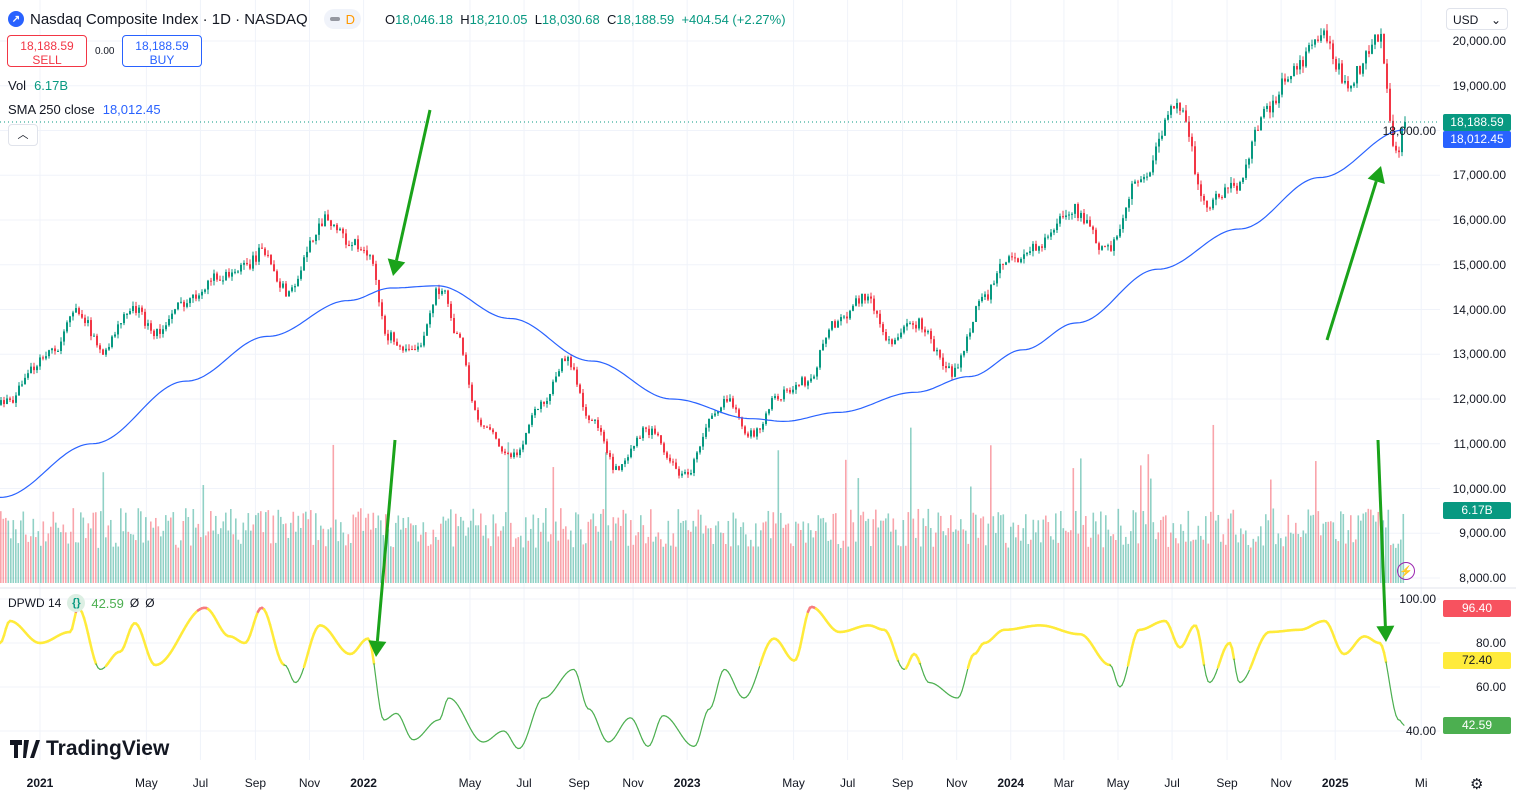 The image size is (1516, 798). Describe the element at coordinates (16, 19) in the screenshot. I see `nasdaq-logo-icon: ↗` at that location.